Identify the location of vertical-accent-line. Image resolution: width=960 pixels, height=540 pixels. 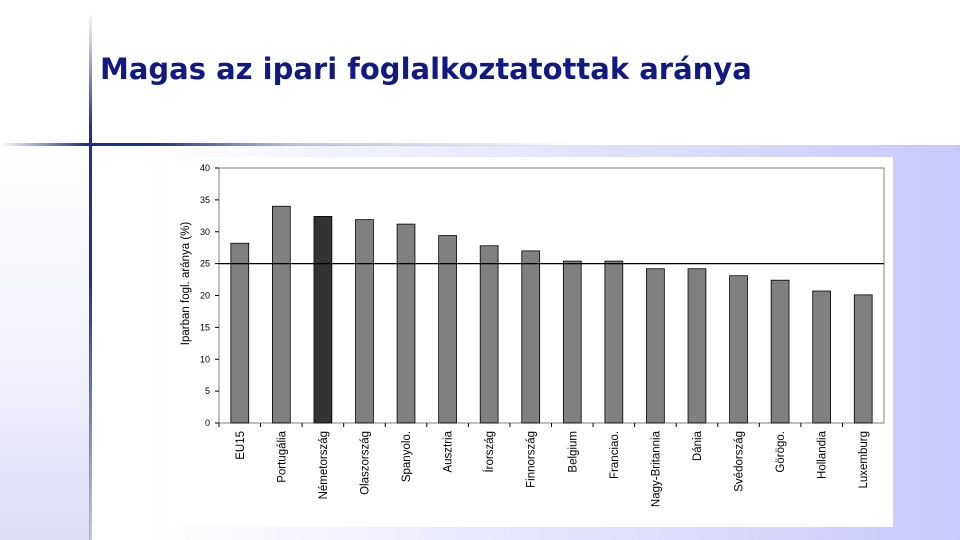
(90, 276).